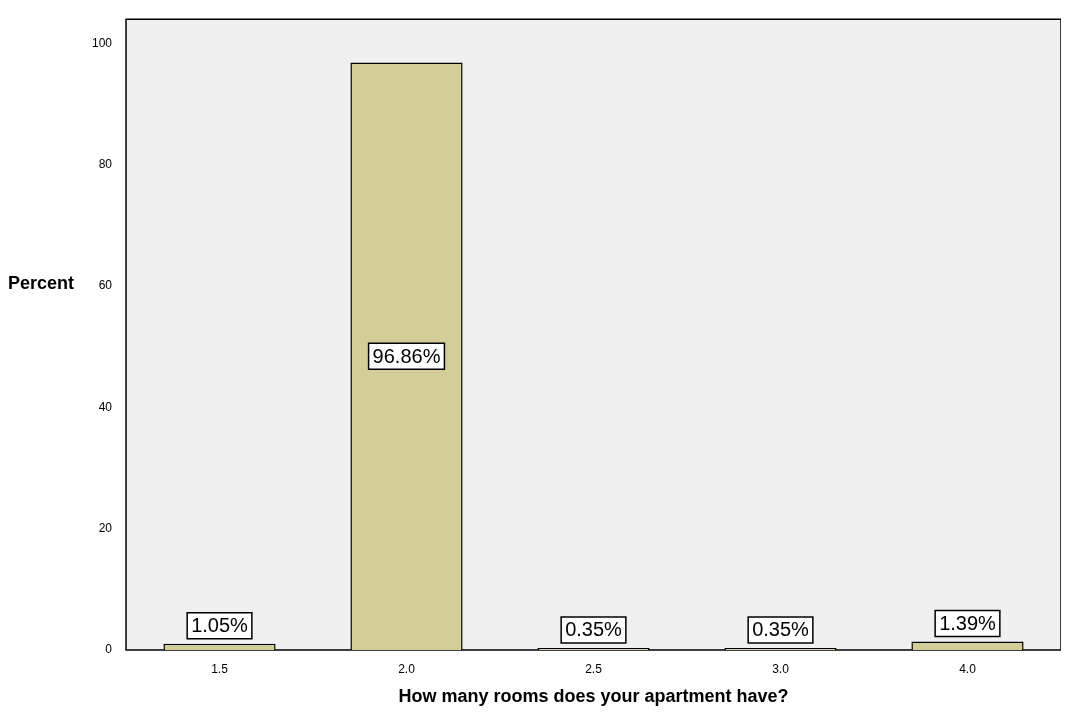 The height and width of the screenshot is (720, 1069). What do you see at coordinates (406, 355) in the screenshot?
I see `data-label: 96.86%` at bounding box center [406, 355].